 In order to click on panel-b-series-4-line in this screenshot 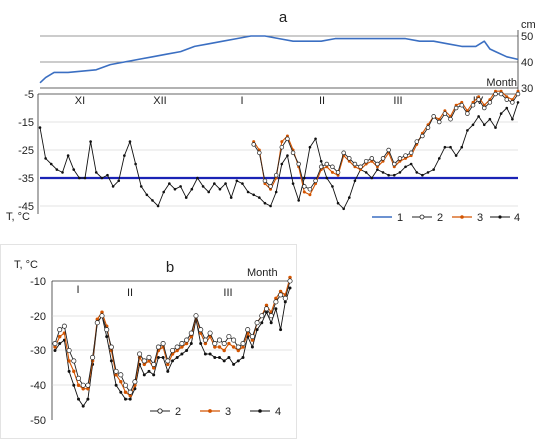, I will do `click(172, 347)`.